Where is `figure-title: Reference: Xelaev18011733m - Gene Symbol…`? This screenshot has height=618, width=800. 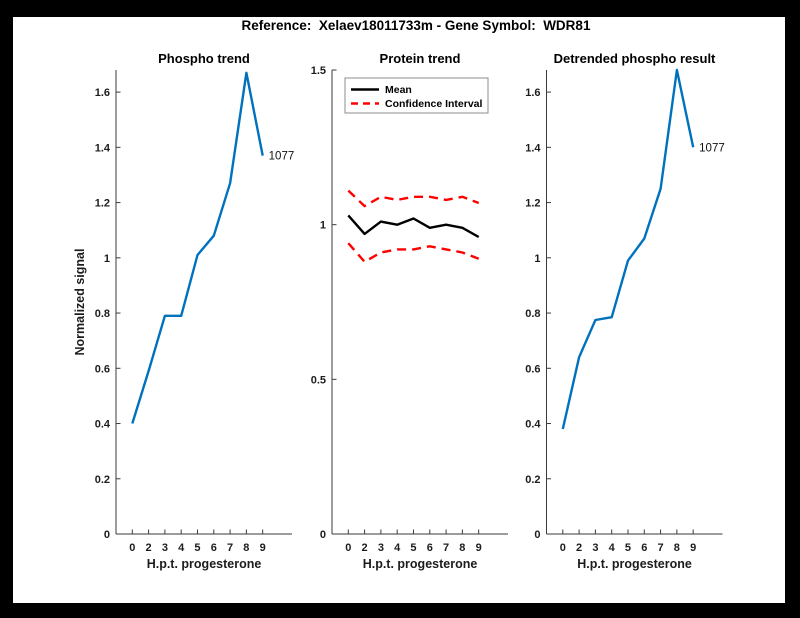
figure-title: Reference: Xelaev18011733m - Gene Symbol… is located at coordinates (416, 25).